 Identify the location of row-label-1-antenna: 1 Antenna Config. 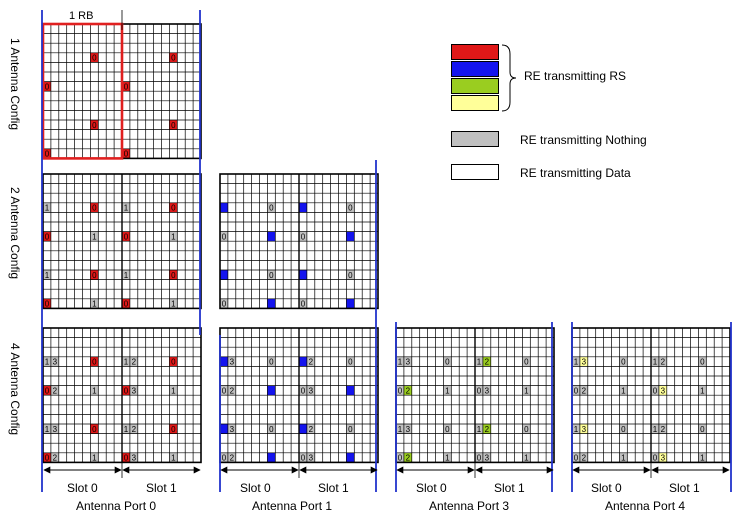
(15, 84).